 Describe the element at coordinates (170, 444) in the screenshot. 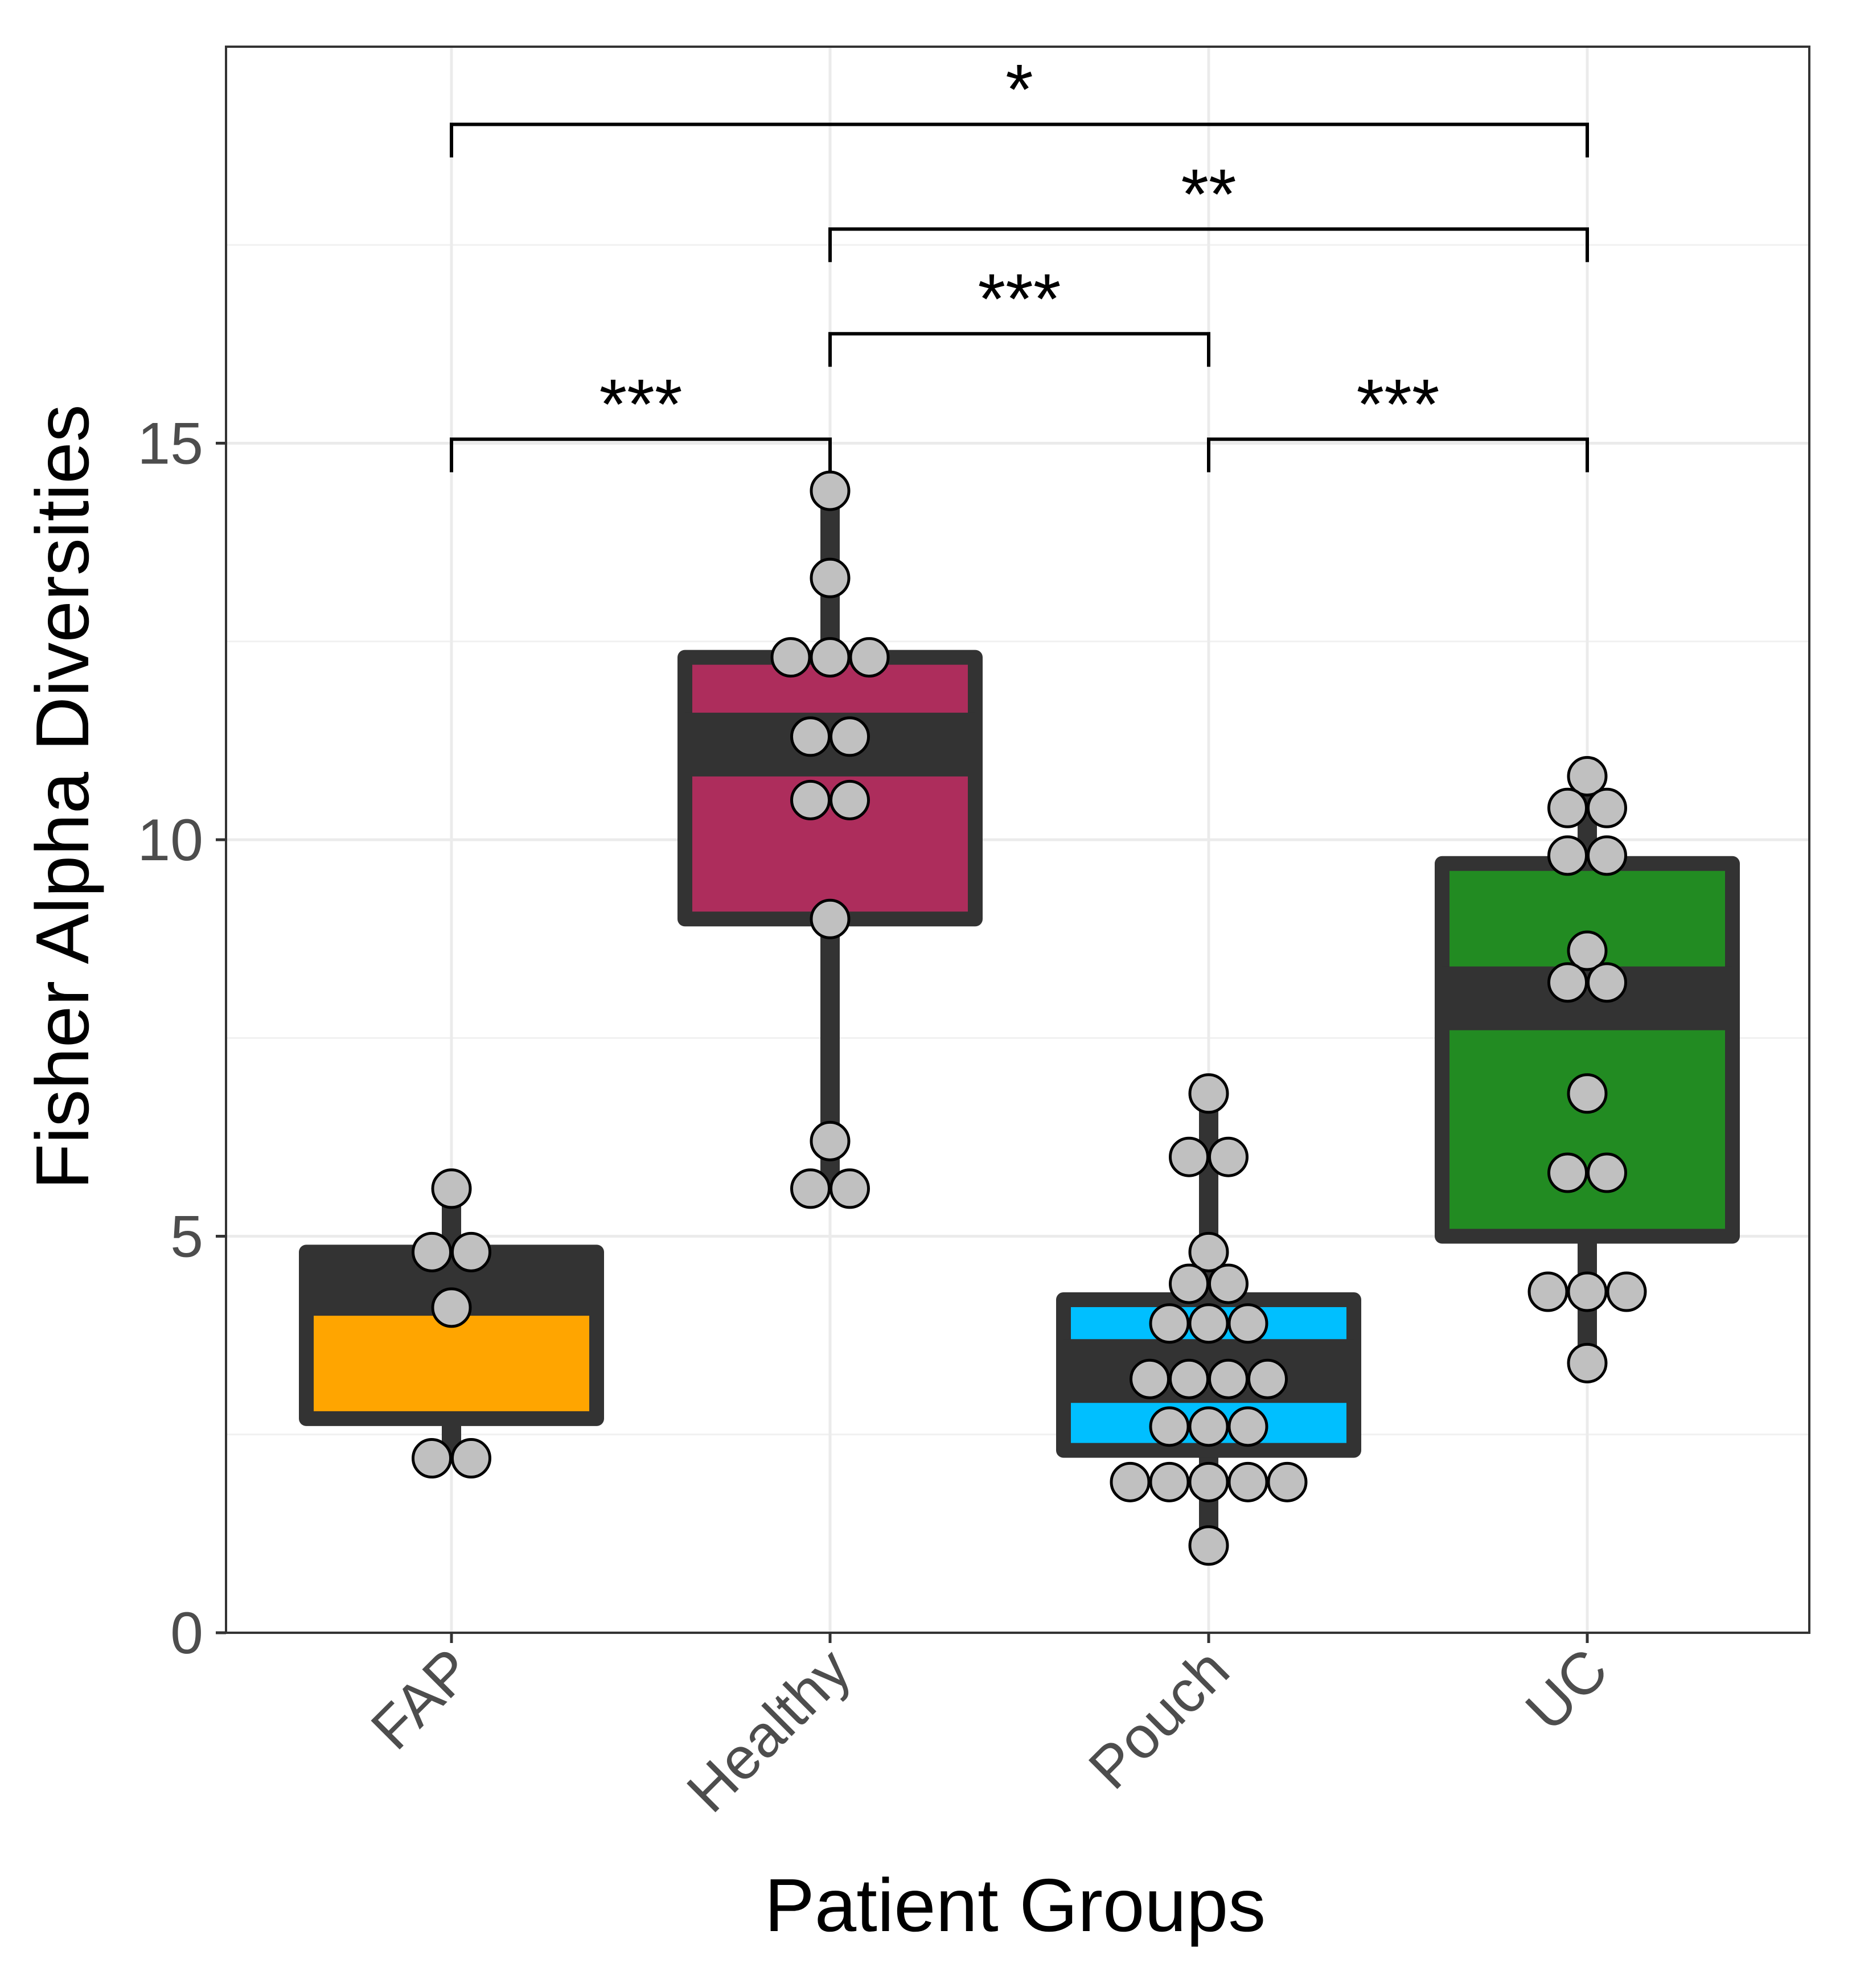

I see `y-tick-label: 15` at that location.